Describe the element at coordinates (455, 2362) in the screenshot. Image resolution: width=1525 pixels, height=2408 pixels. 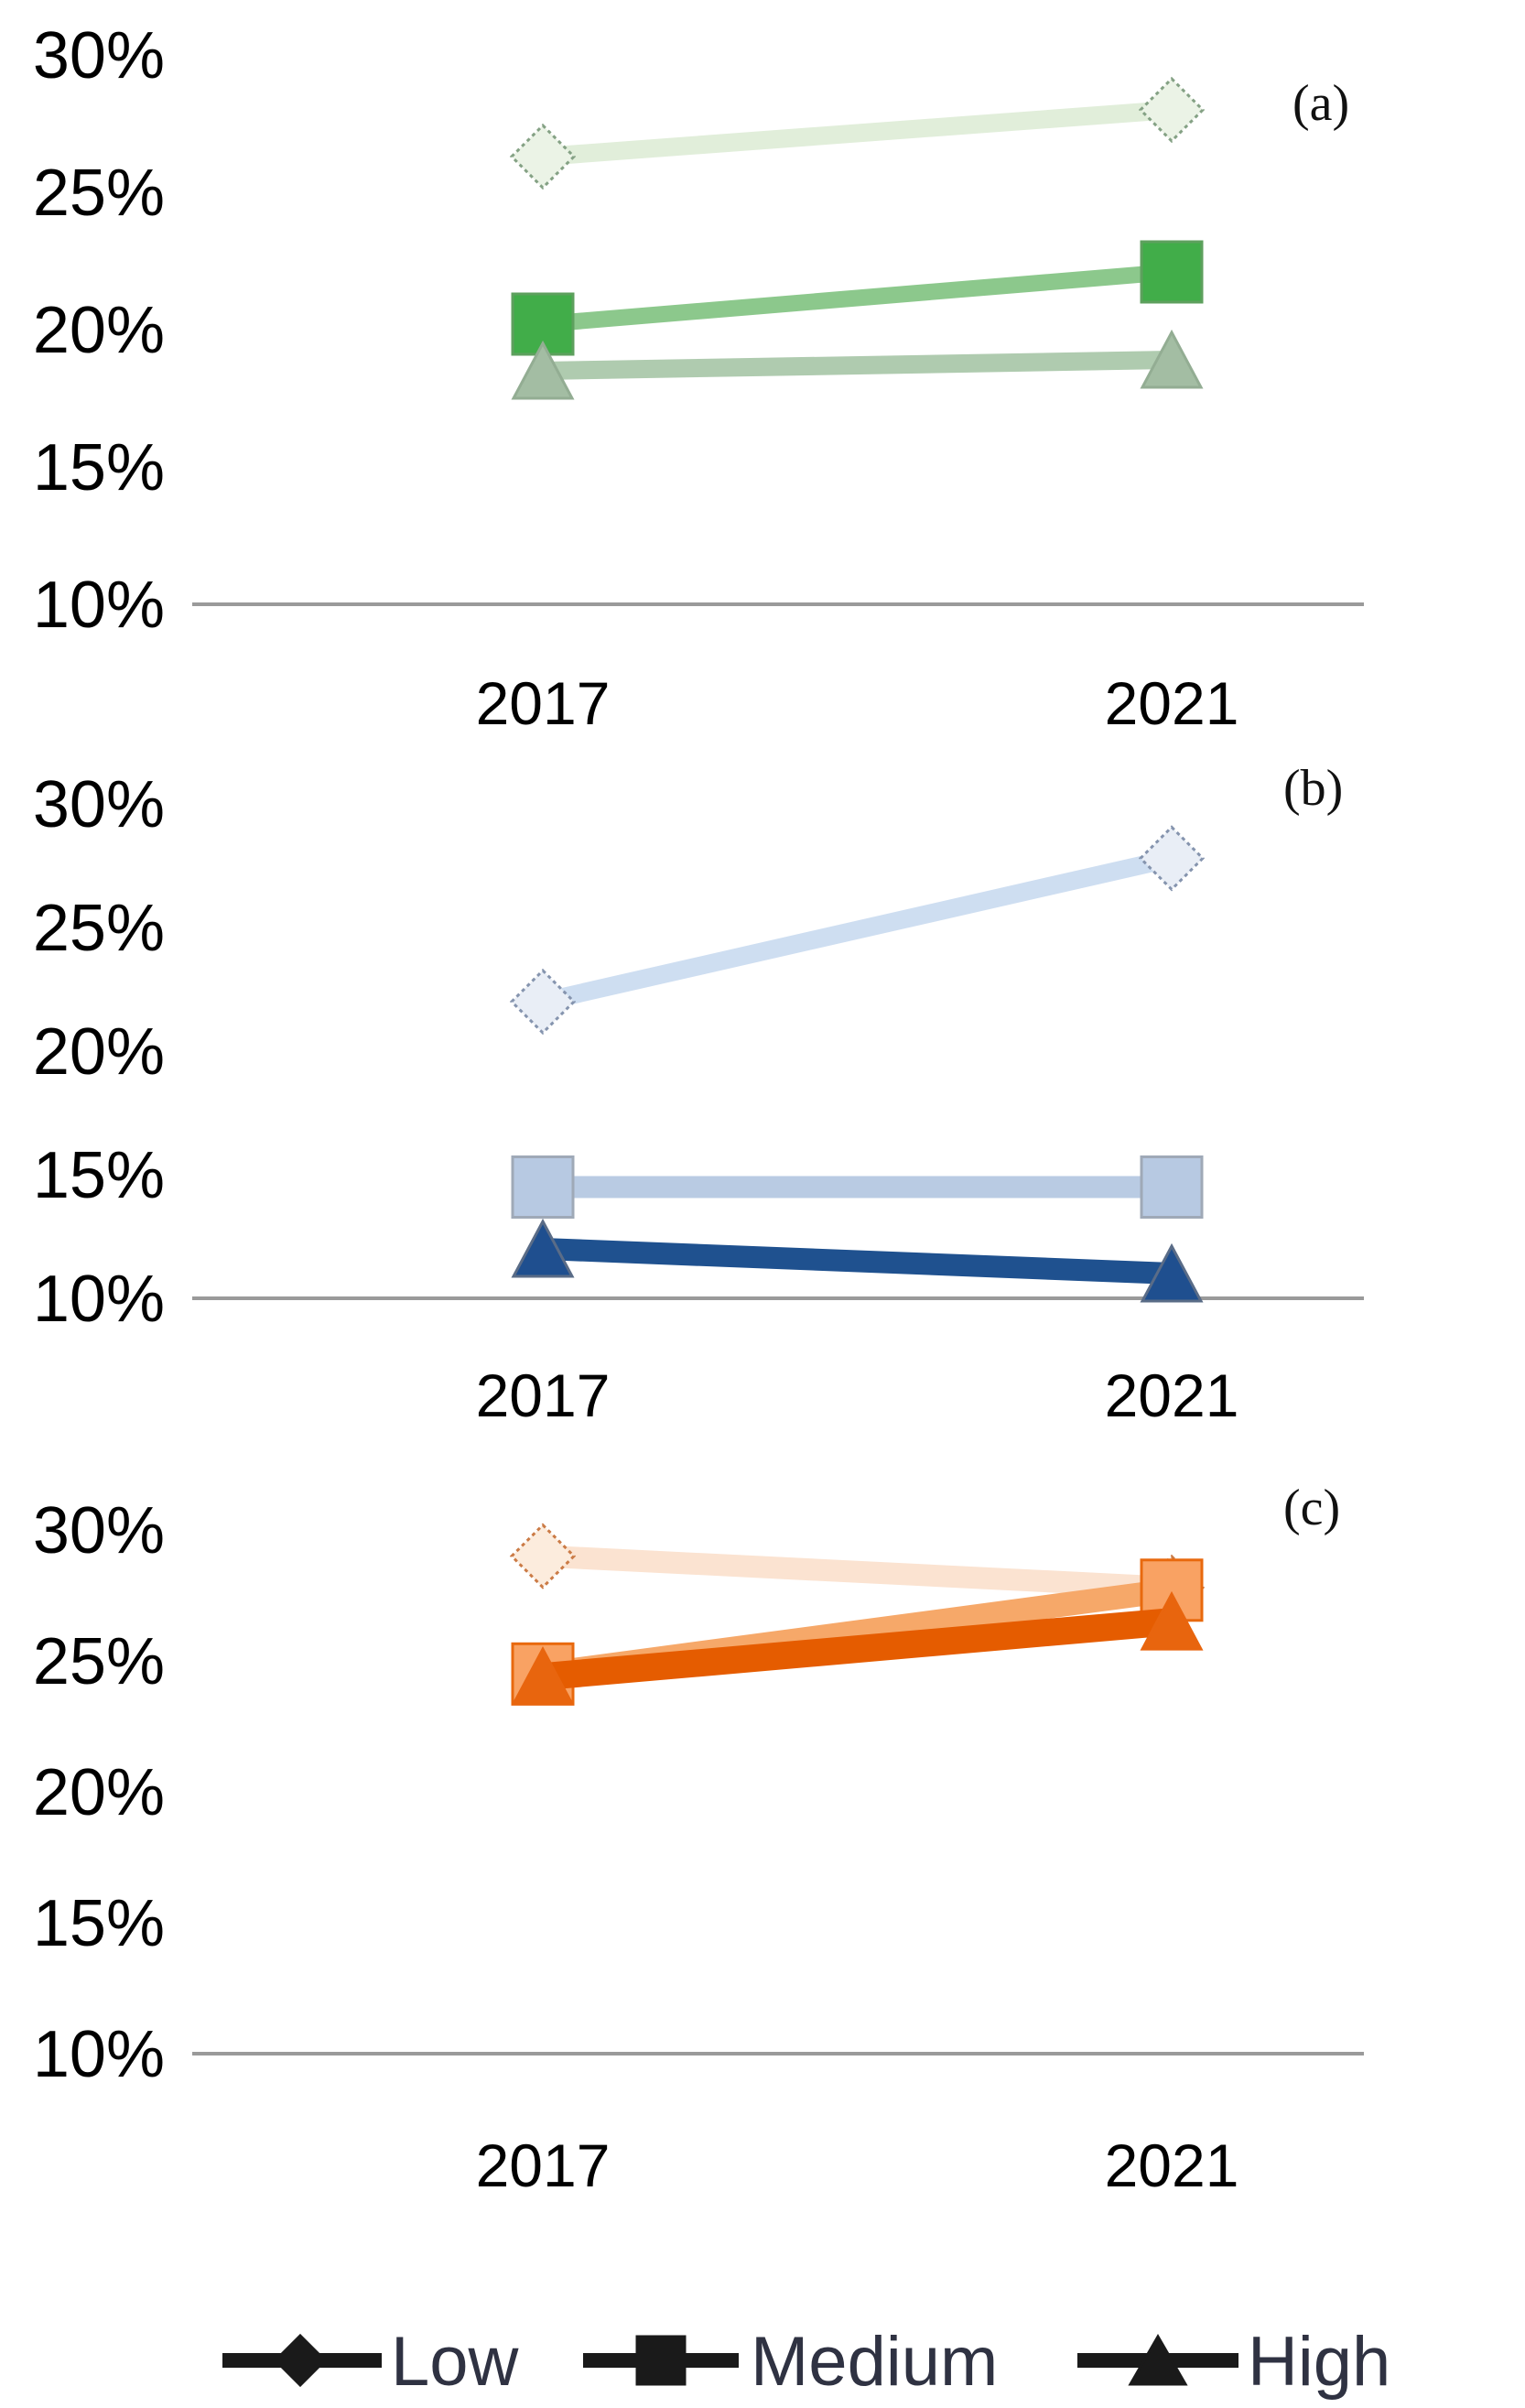
I see `legend-label-low: Low` at that location.